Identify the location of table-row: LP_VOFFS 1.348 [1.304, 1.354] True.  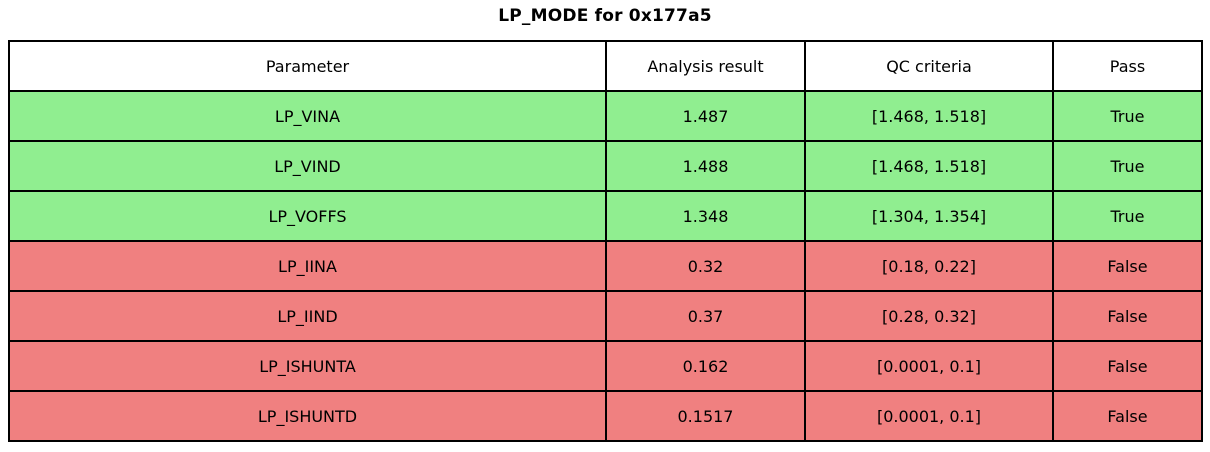
(605, 216).